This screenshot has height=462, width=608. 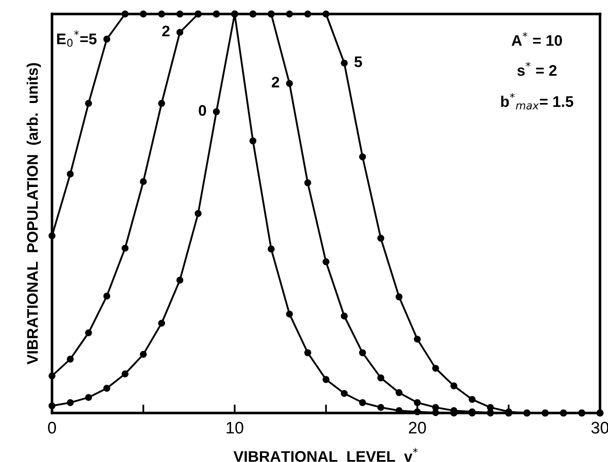 I want to click on annotation: E$_{0}$$^{*}$=5, so click(x=77, y=38).